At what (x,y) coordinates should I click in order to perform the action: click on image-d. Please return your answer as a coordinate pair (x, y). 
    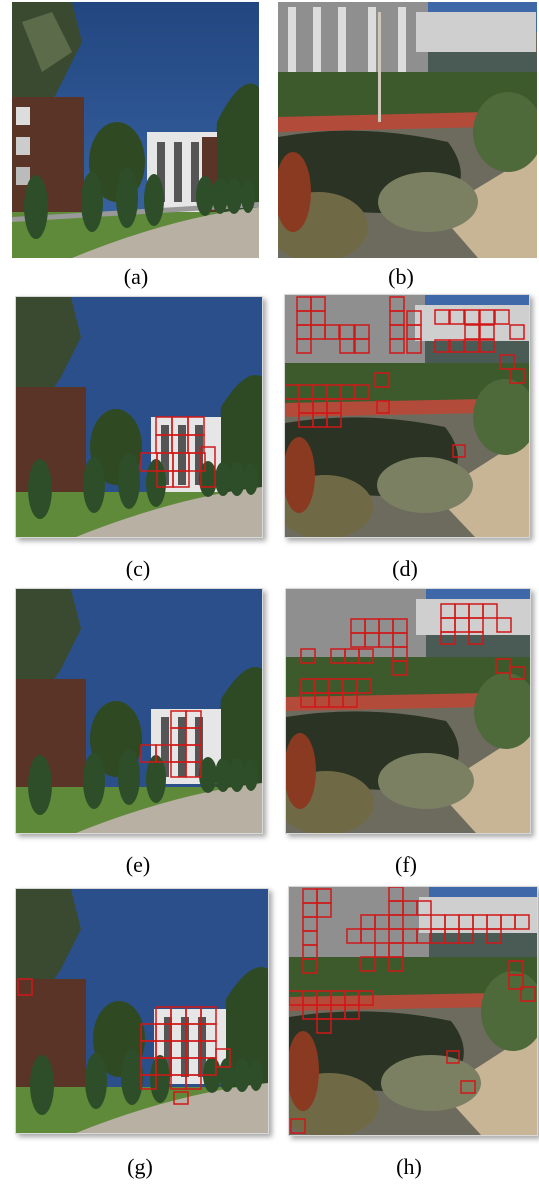
    Looking at the image, I should click on (407, 416).